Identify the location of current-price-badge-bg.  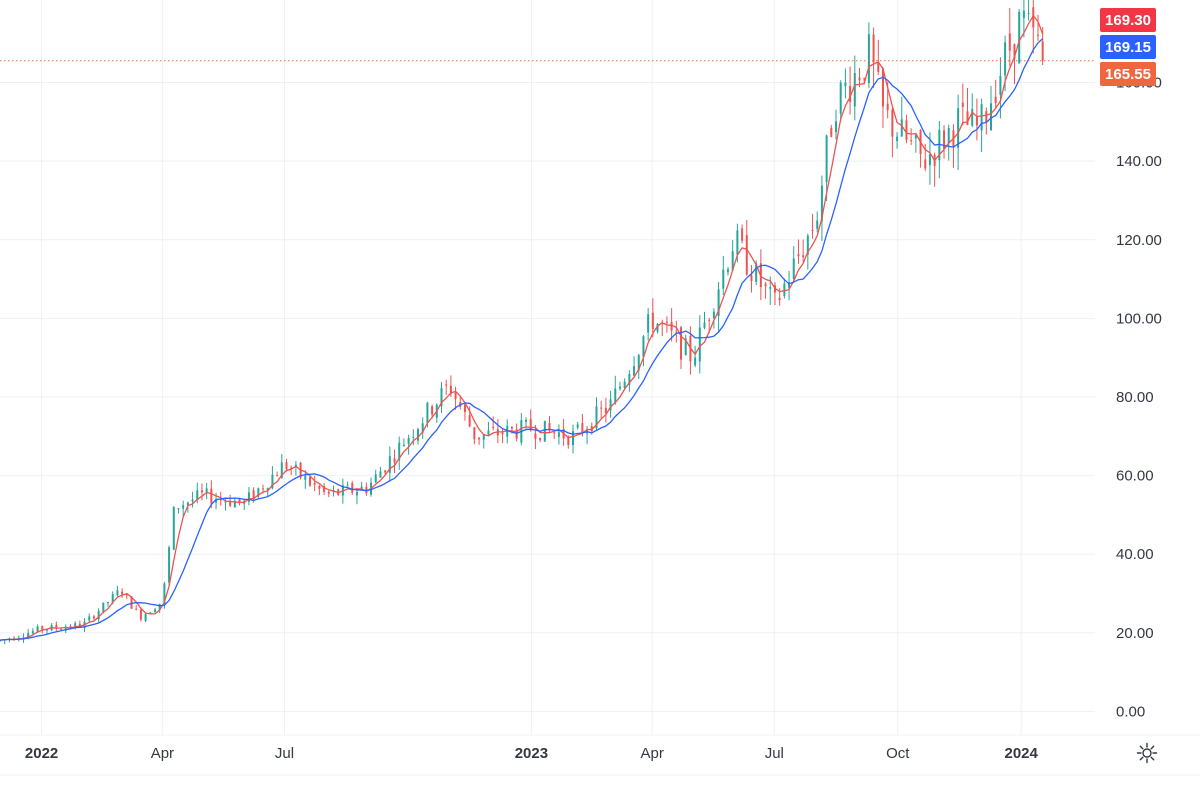
(1128, 74).